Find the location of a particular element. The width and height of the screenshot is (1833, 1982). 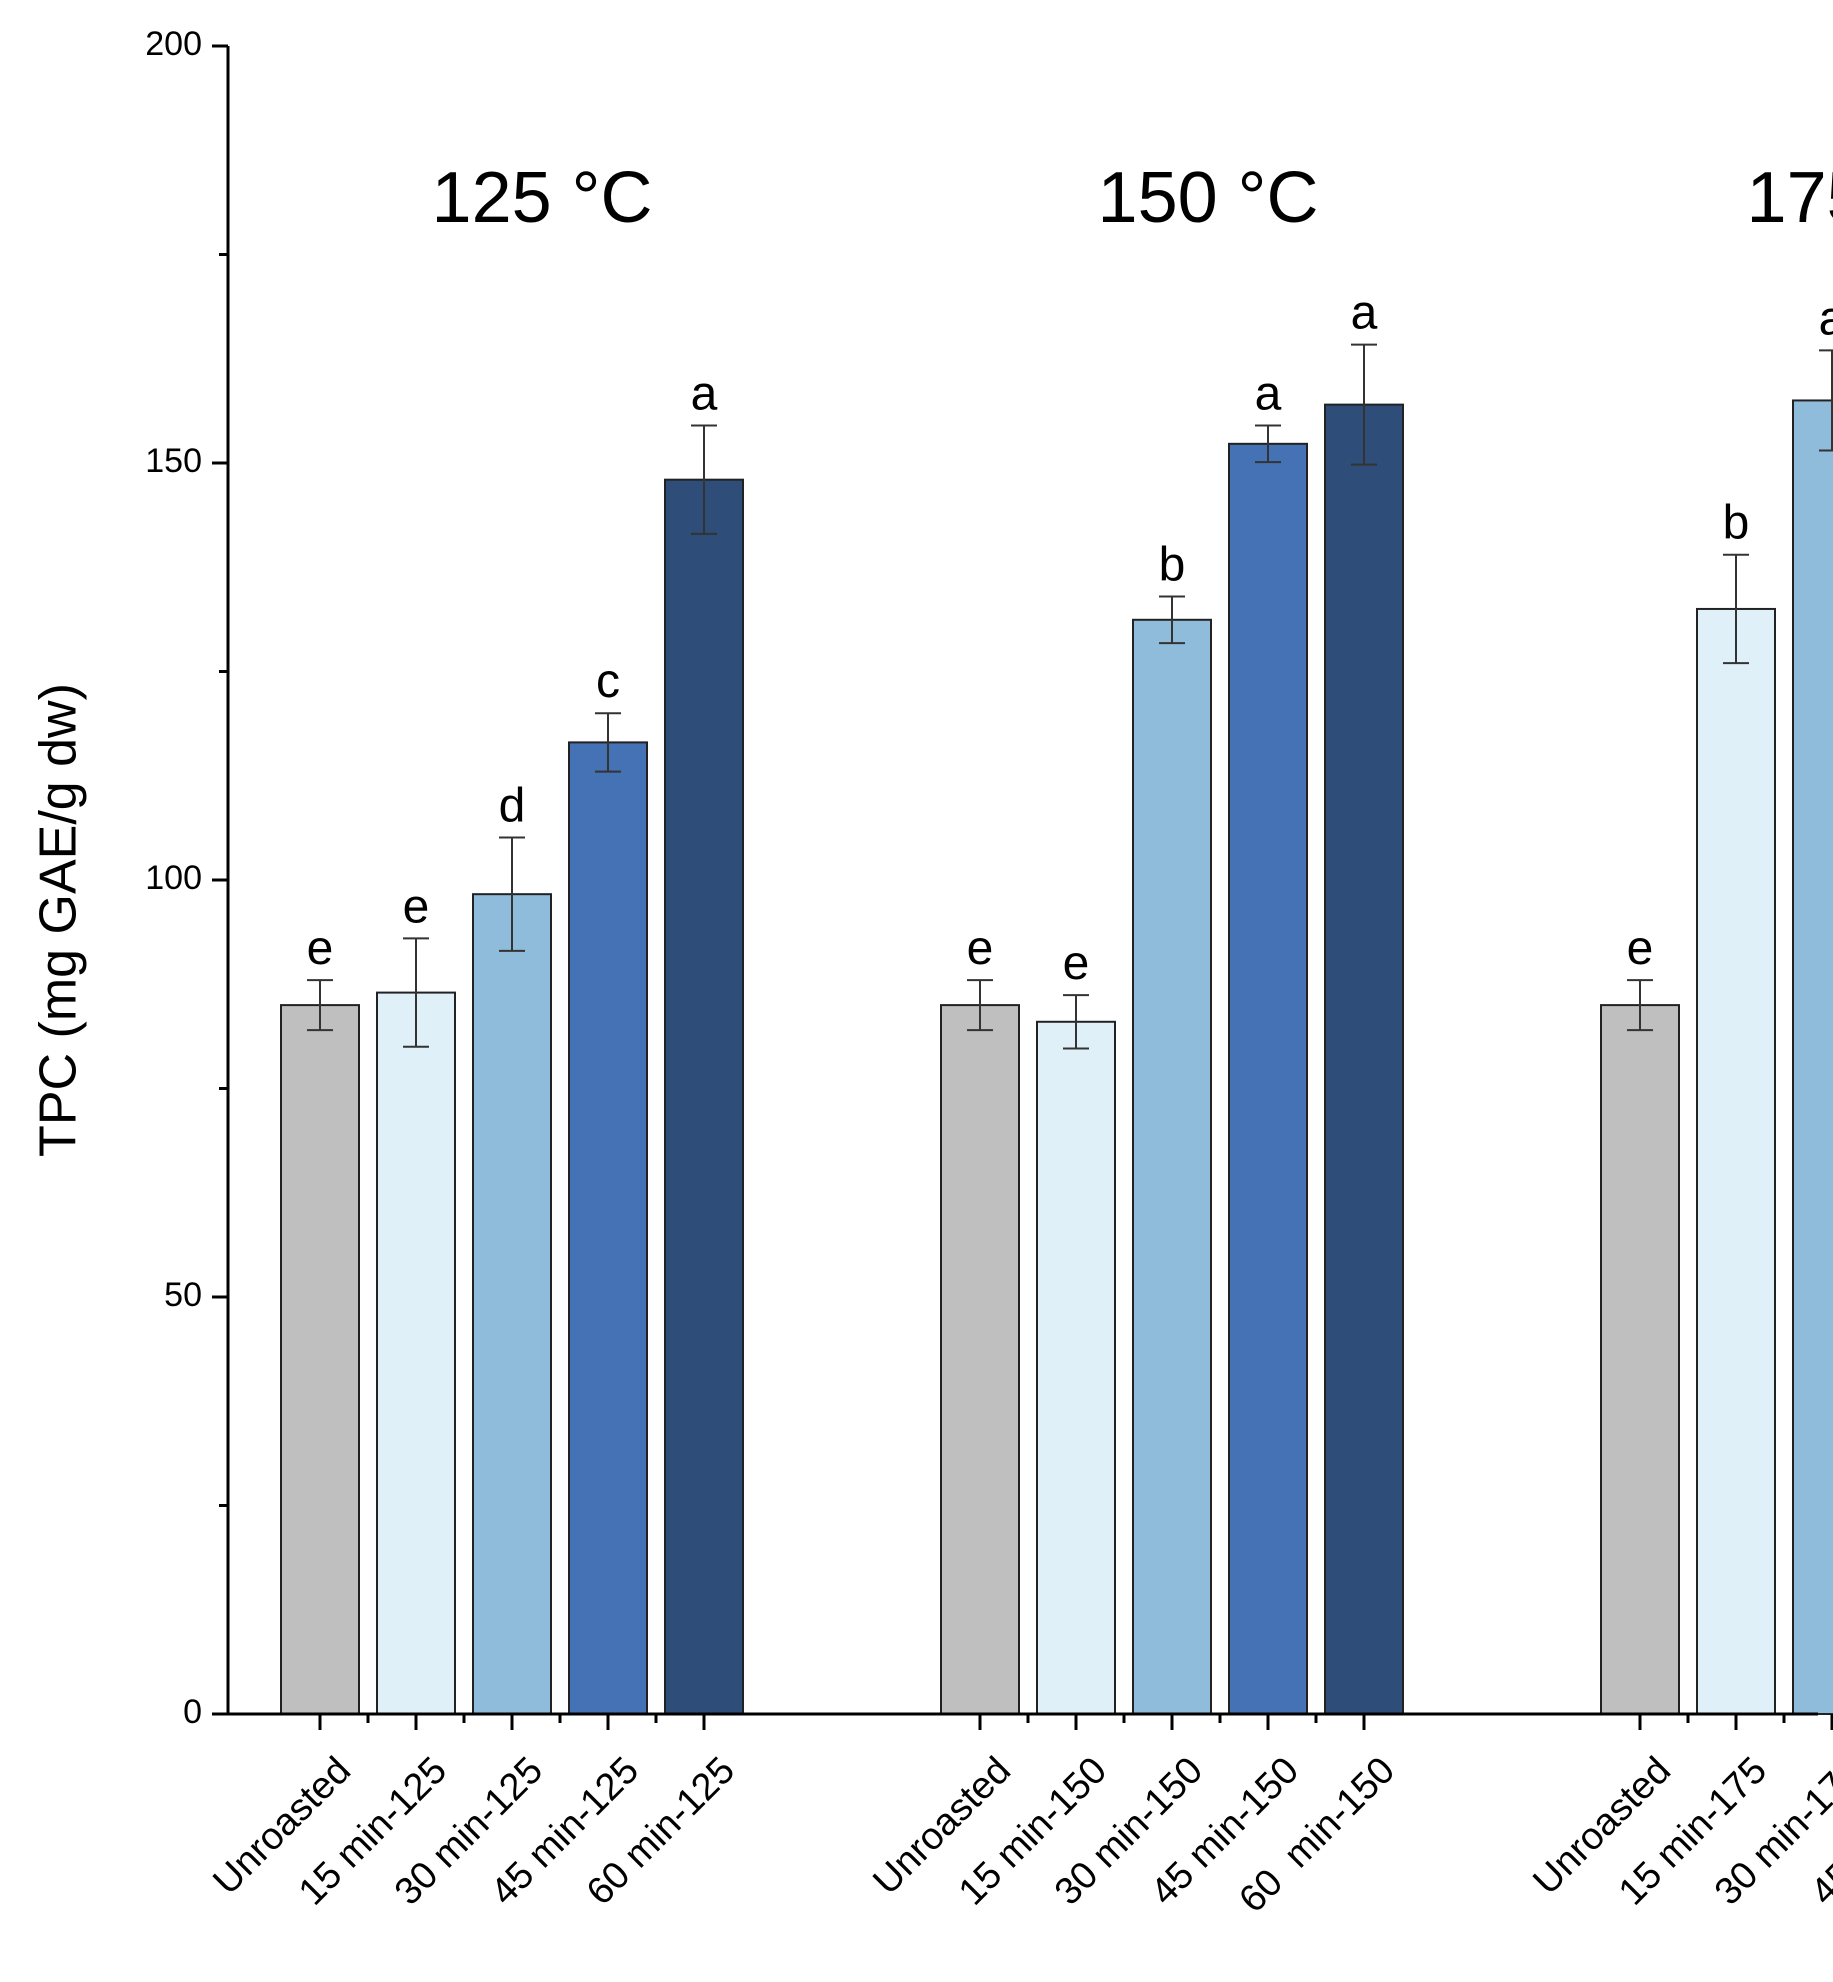

y-tick-label: 0 is located at coordinates (192, 1712).